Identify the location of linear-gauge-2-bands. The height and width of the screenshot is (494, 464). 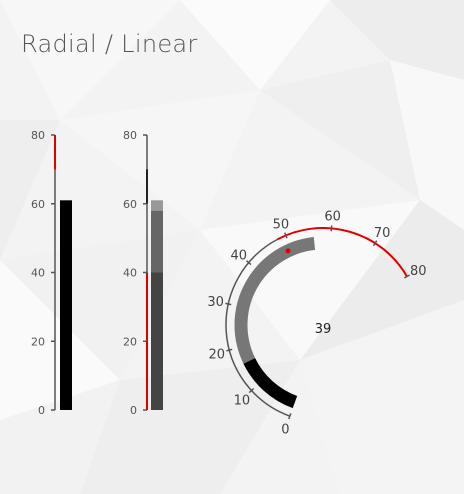
(157, 305).